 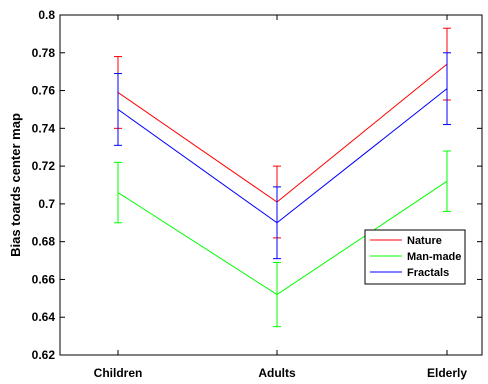 What do you see at coordinates (44, 355) in the screenshot?
I see `y-tick-label: 0.62` at bounding box center [44, 355].